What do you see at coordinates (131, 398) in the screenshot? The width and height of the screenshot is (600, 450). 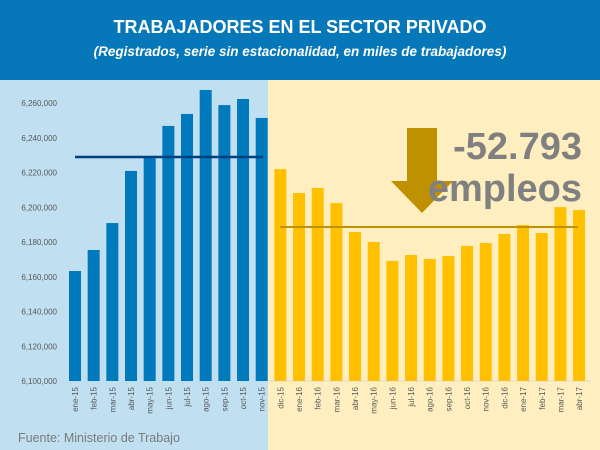 I see `x-tick-label: abr-15` at bounding box center [131, 398].